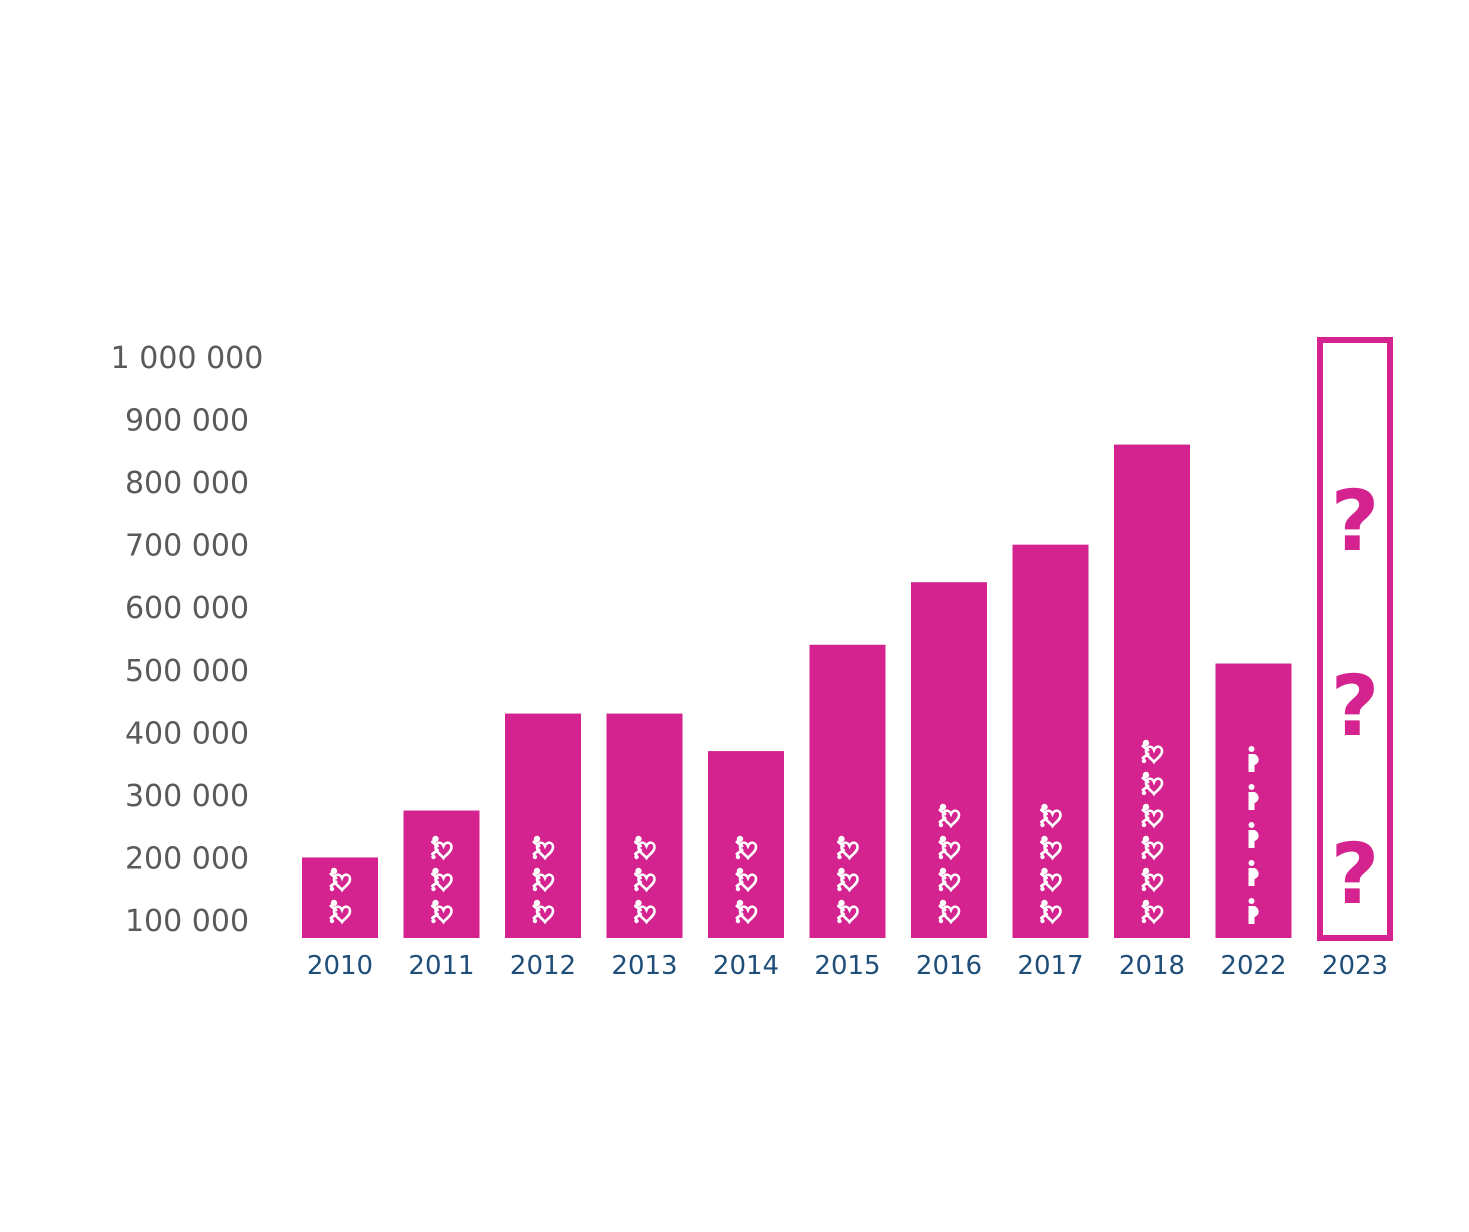 Image resolution: width=1469 pixels, height=1232 pixels. I want to click on x-tick-label: 2022, so click(1253, 966).